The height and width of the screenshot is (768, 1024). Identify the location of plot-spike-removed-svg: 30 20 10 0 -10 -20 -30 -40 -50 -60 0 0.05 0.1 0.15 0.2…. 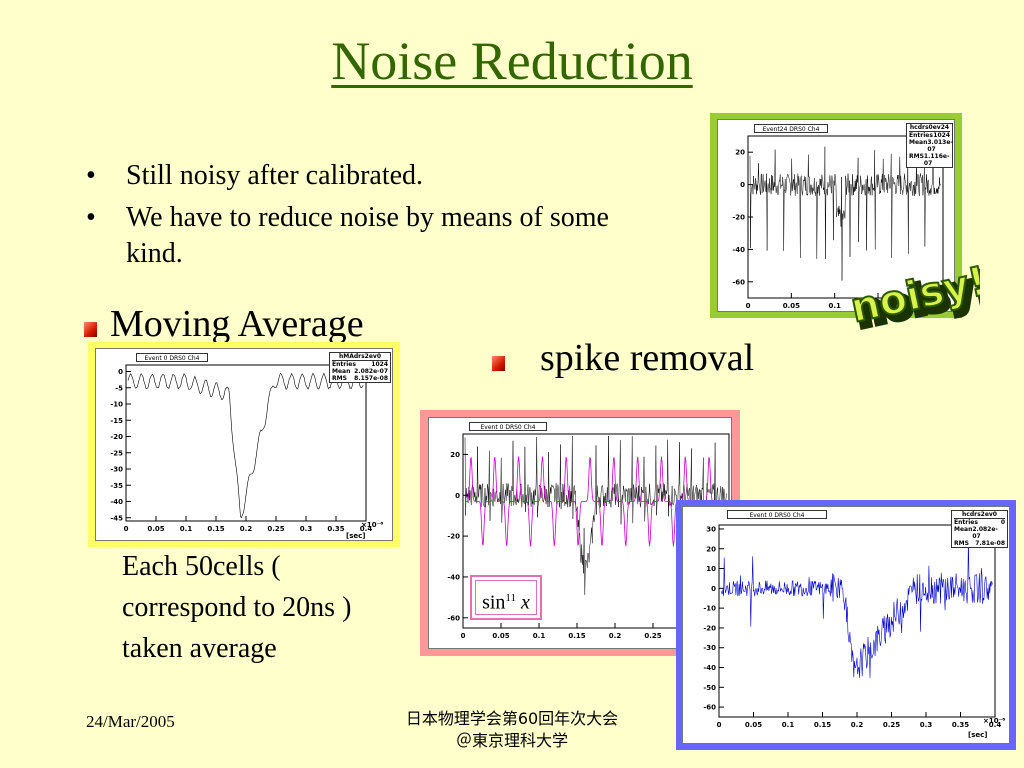
(852, 626).